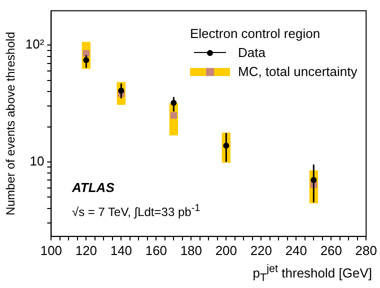 This screenshot has height=288, width=380. I want to click on y-tick-label: 10², so click(35, 44).